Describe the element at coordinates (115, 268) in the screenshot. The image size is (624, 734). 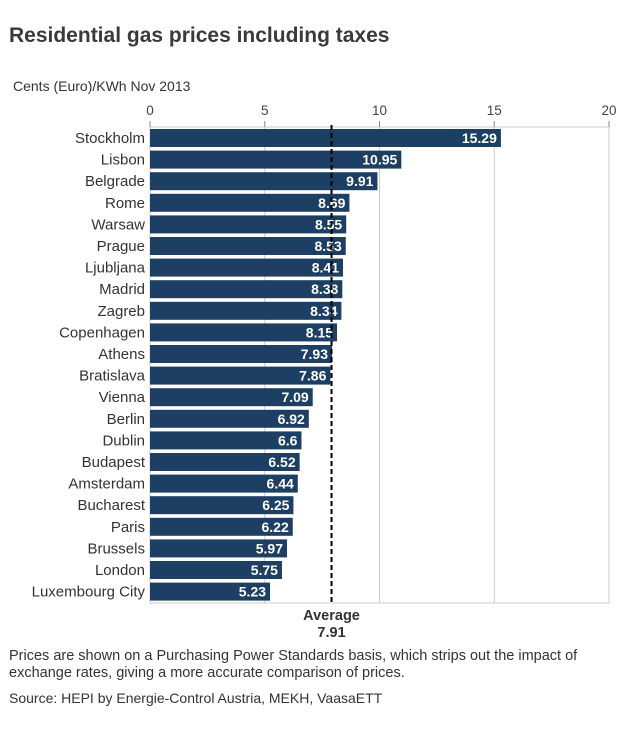
I see `category-label: Ljubljana` at that location.